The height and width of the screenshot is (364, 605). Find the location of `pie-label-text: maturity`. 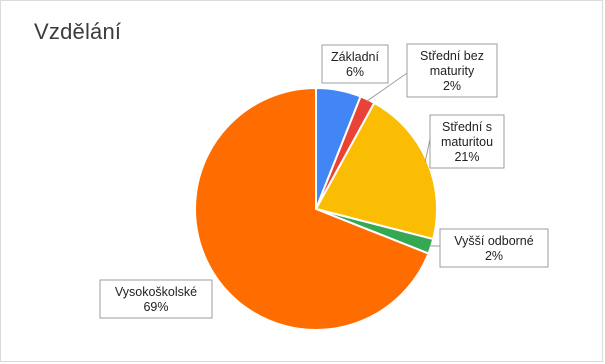

pie-label-text: maturity is located at coordinates (452, 71).